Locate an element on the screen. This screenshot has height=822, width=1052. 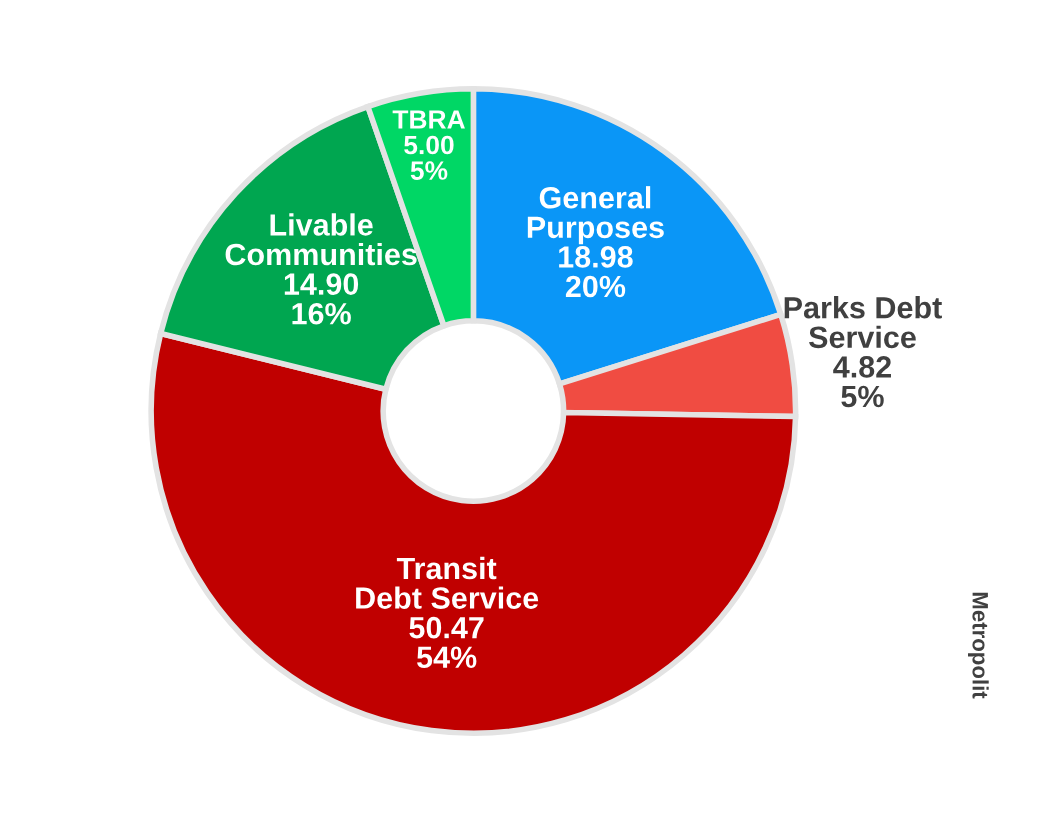
slice-label: TBRA is located at coordinates (428, 119).